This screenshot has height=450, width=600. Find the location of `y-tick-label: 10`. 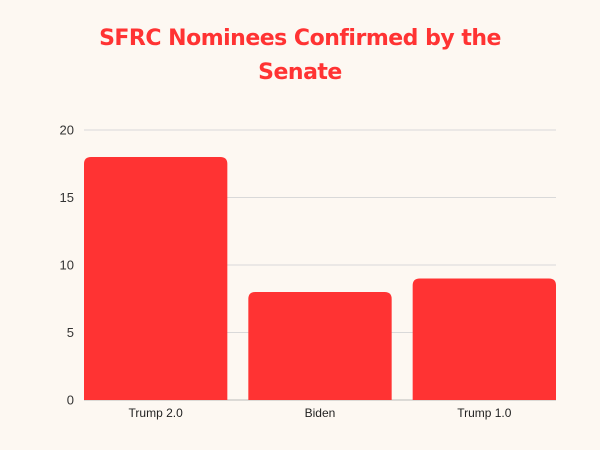

y-tick-label: 10 is located at coordinates (67, 265).